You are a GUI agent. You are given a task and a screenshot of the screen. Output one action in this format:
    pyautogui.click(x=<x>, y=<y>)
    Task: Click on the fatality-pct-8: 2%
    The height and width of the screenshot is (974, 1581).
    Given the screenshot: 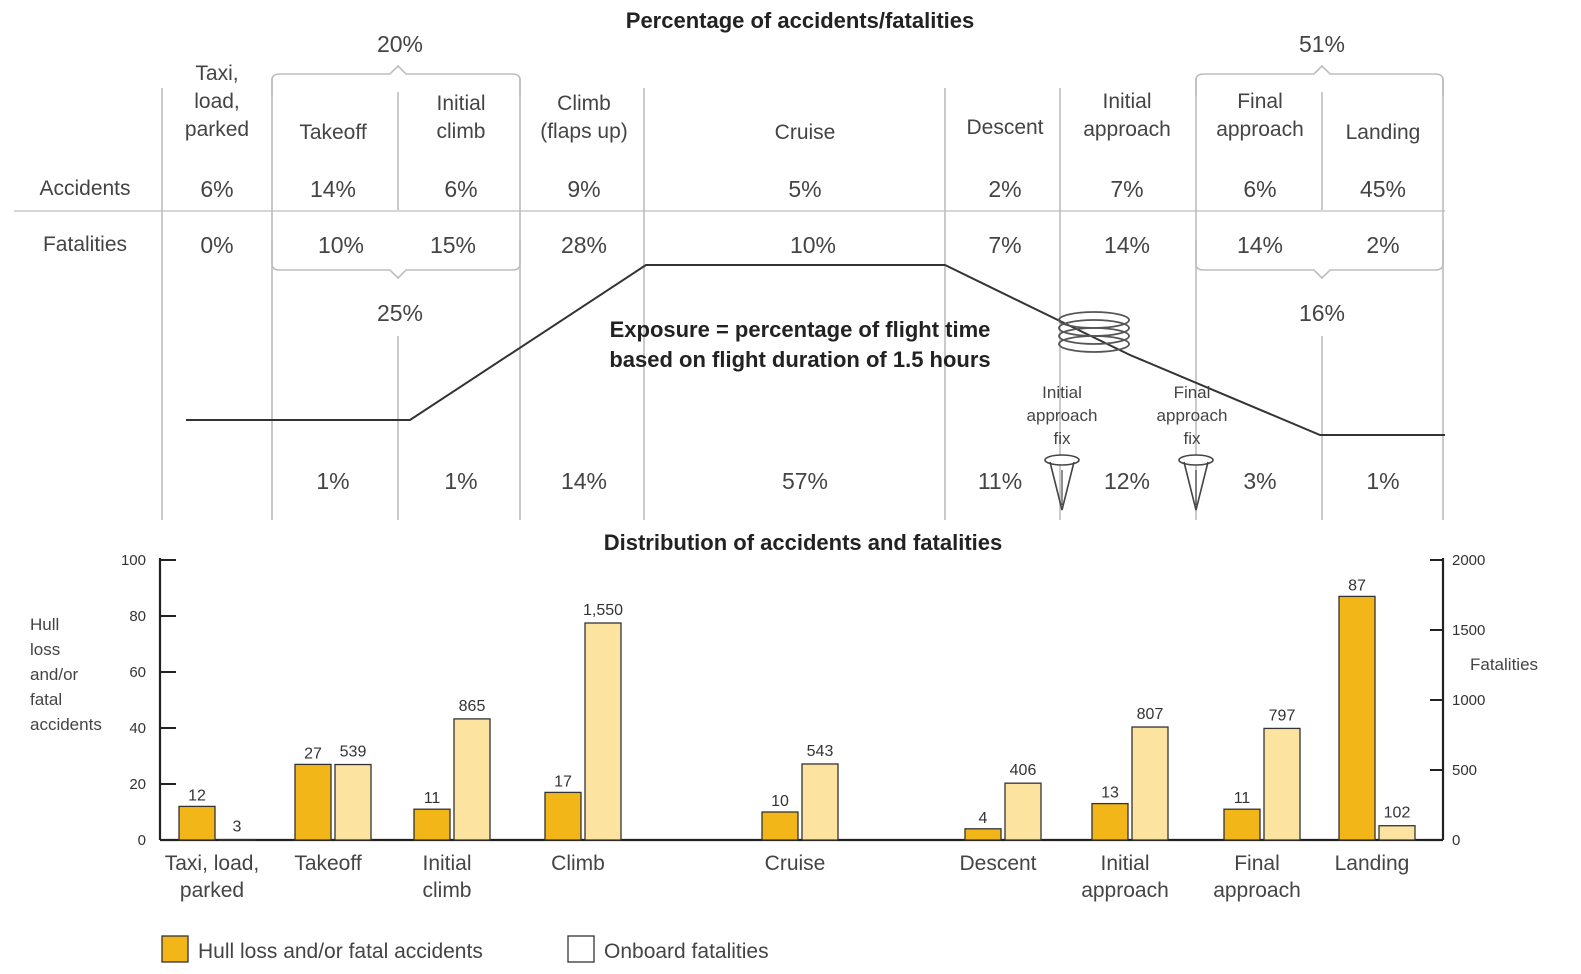 What is the action you would take?
    pyautogui.click(x=1382, y=245)
    